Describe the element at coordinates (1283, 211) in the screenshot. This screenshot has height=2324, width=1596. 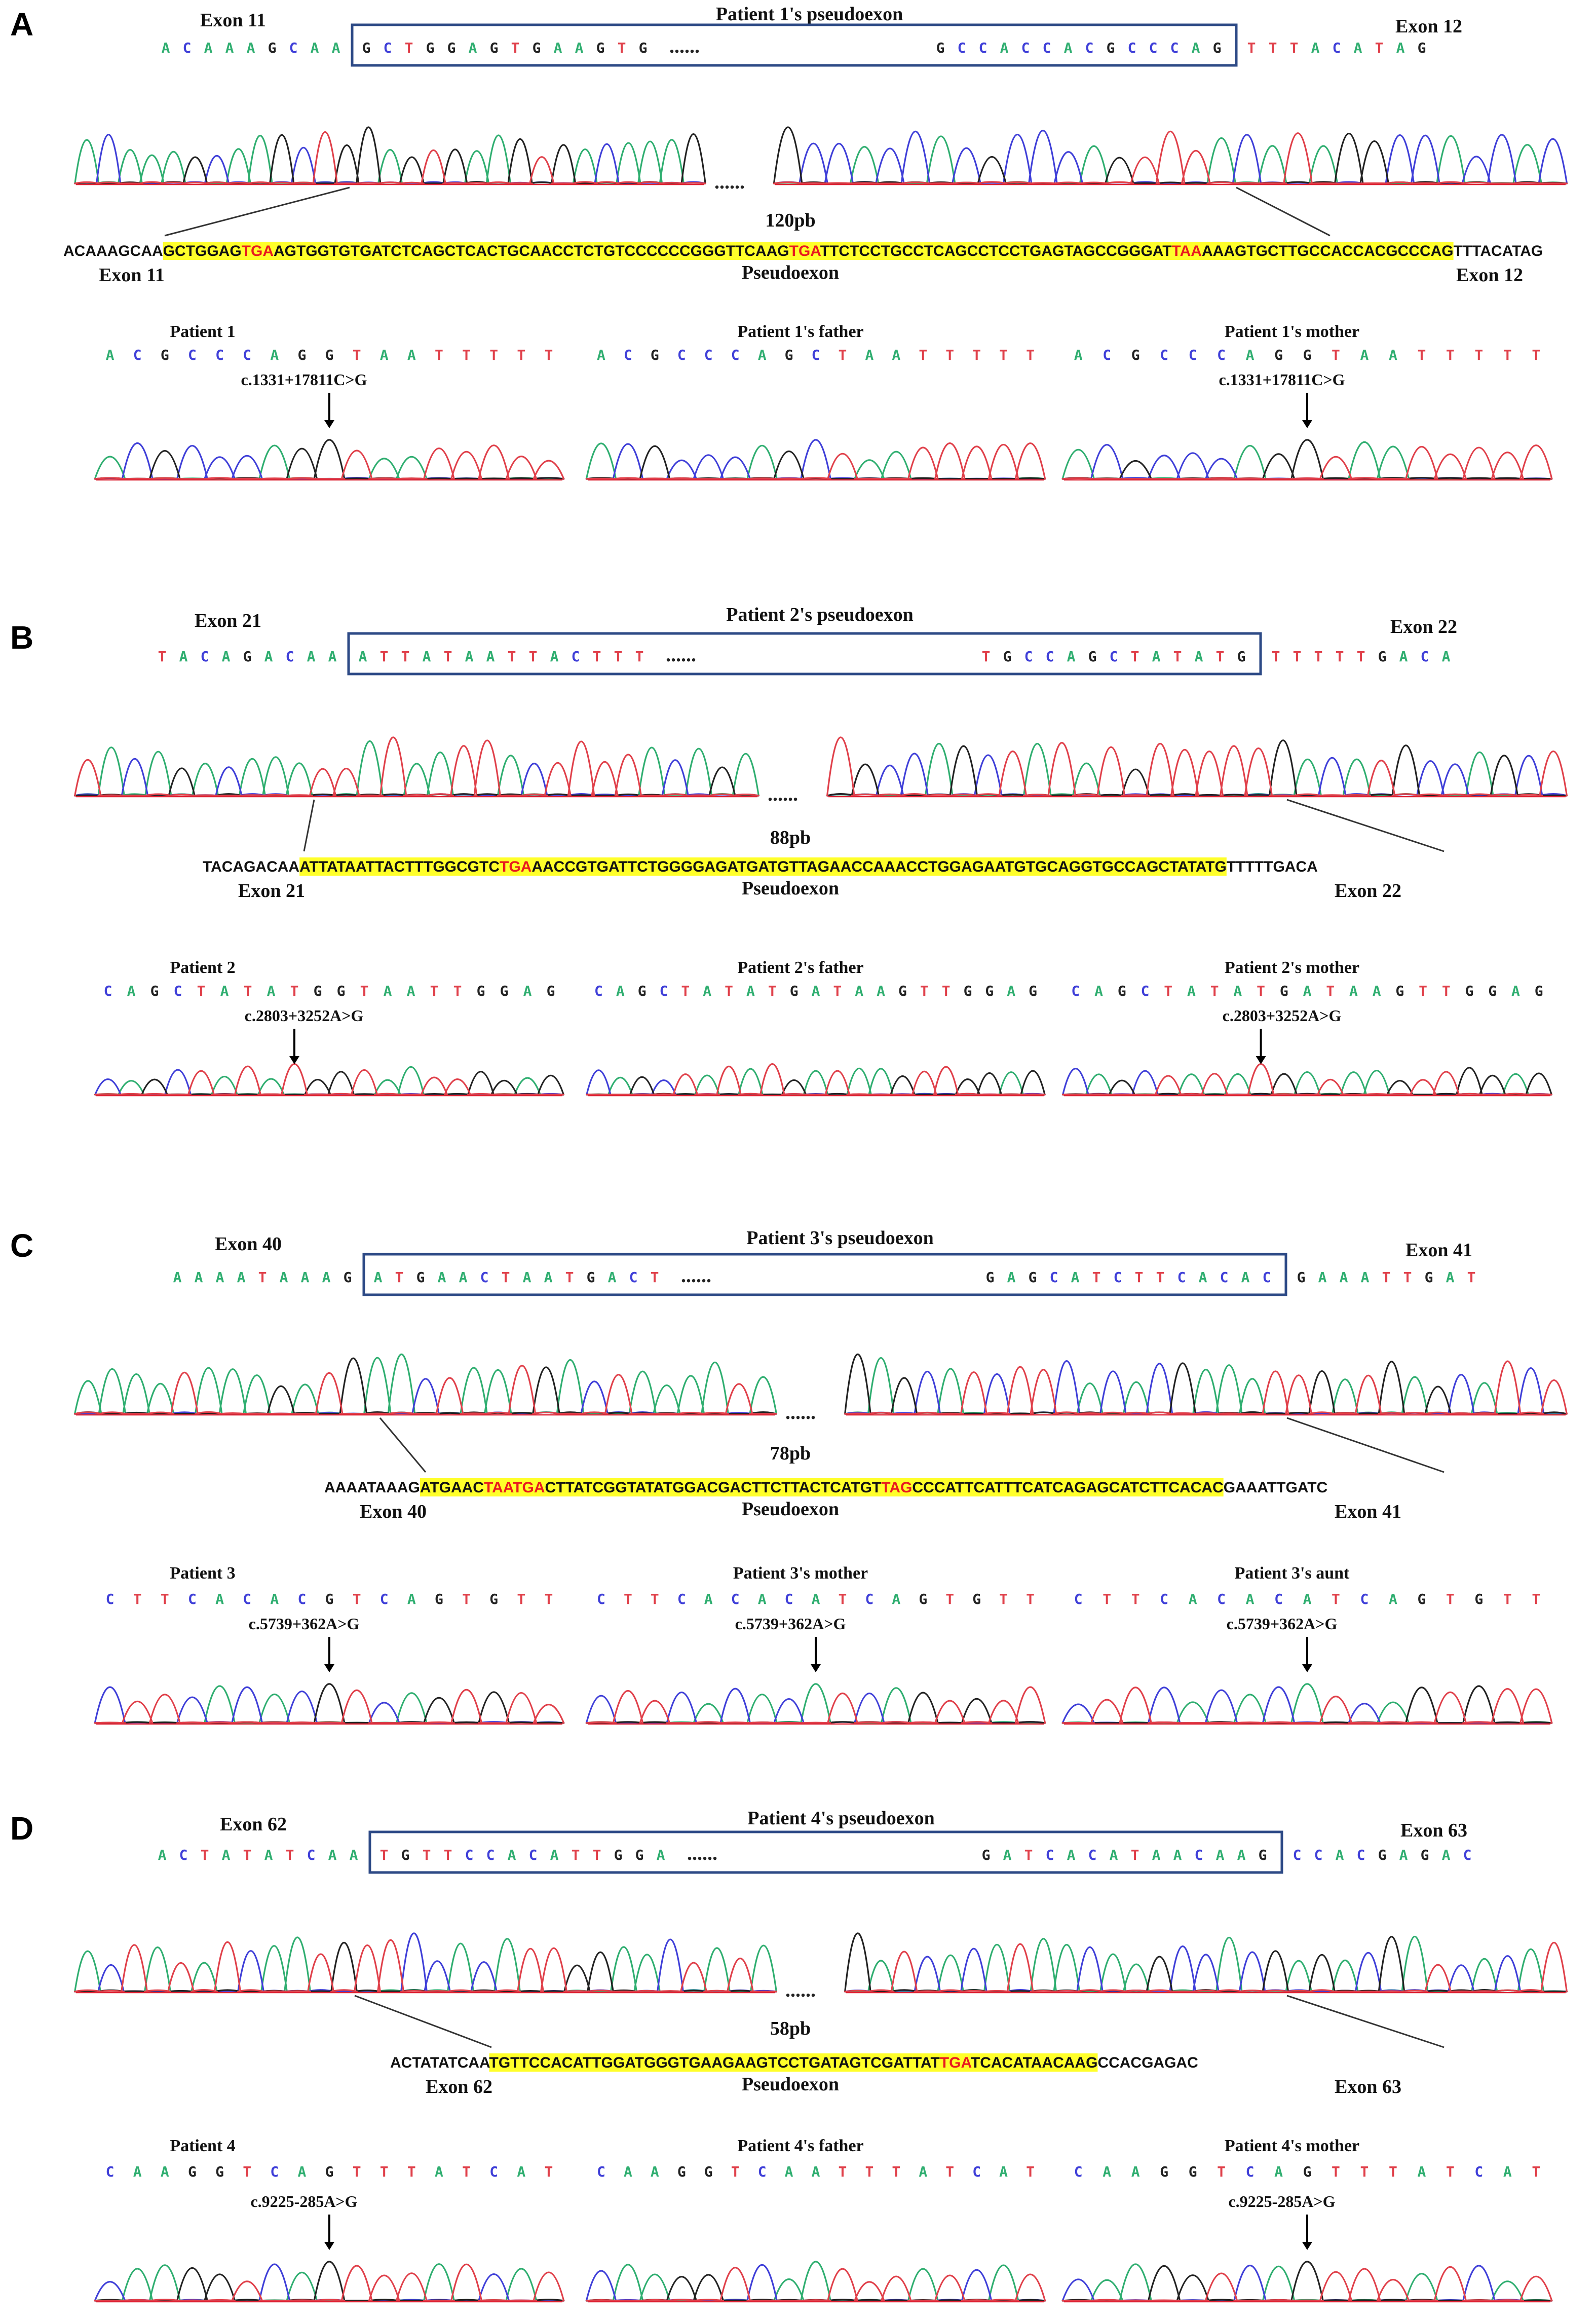
I see `connector-right` at that location.